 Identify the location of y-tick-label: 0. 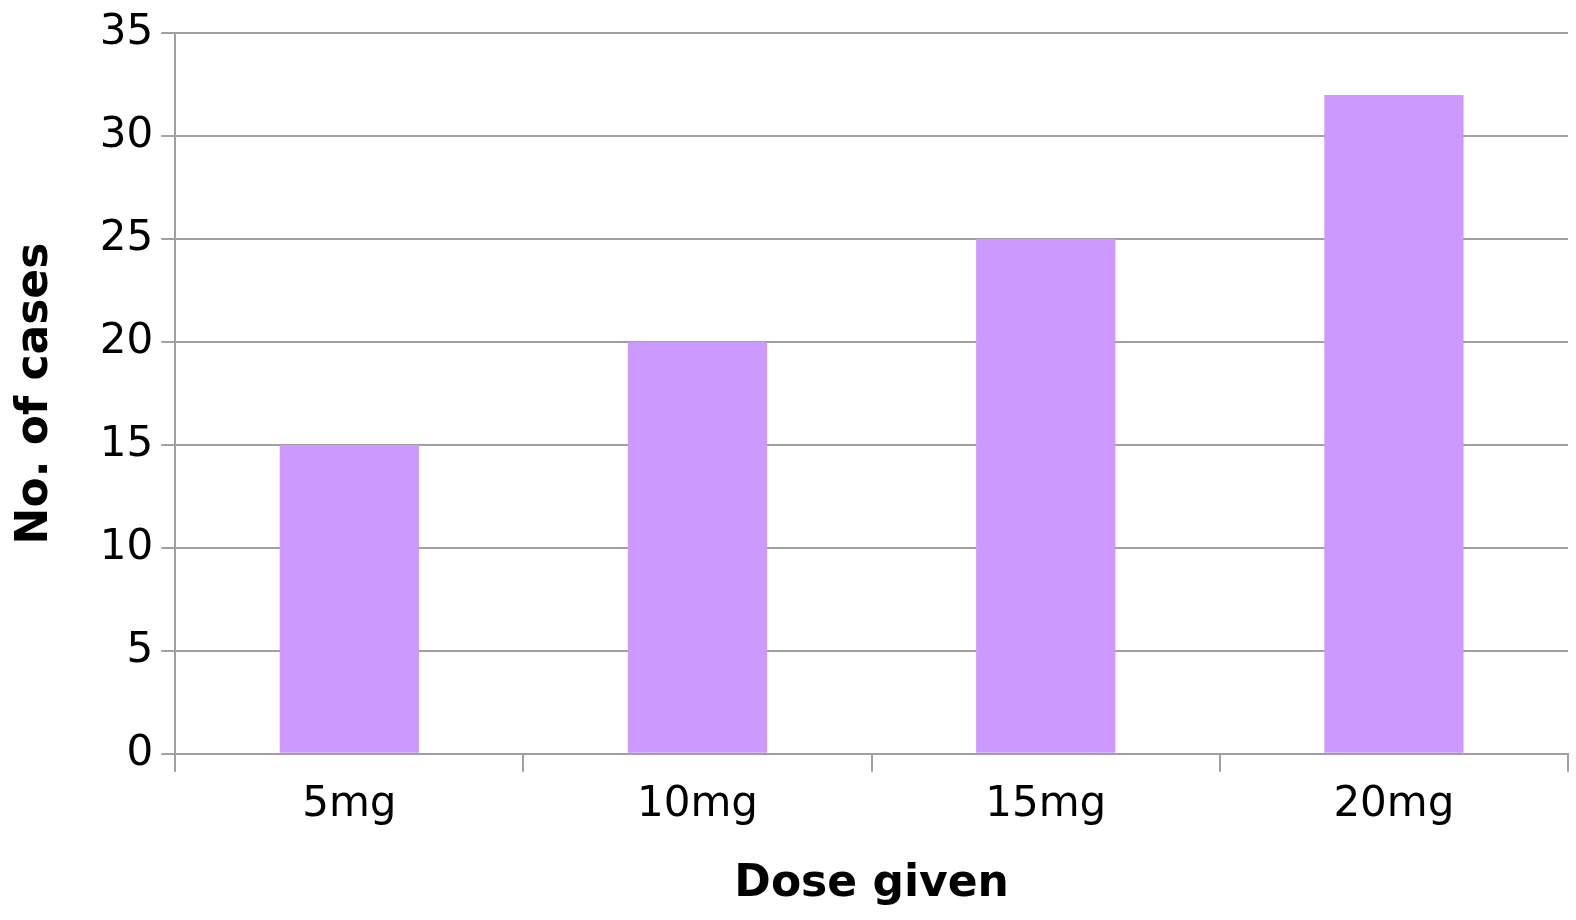
(140, 750).